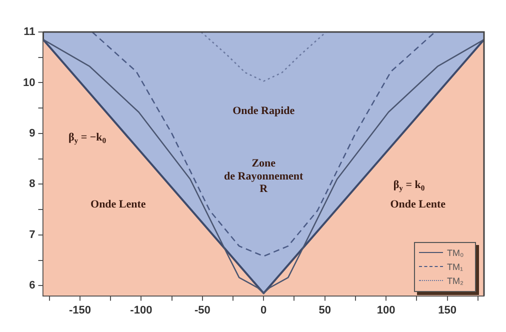 The height and width of the screenshot is (332, 506). Describe the element at coordinates (202, 310) in the screenshot. I see `x-tick-label: -50` at that location.